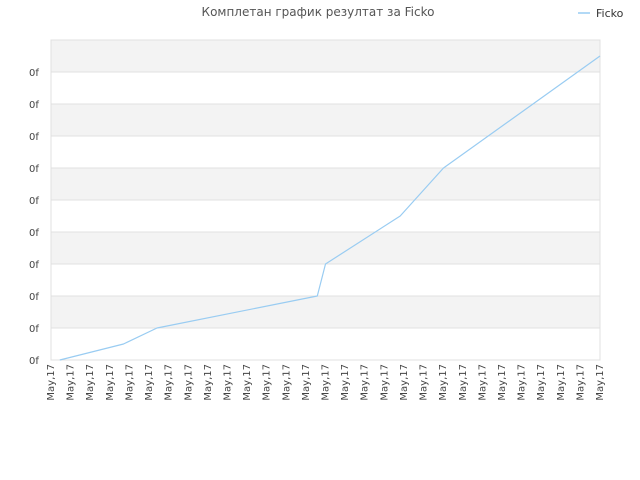 The image size is (640, 480). Describe the element at coordinates (610, 13) in the screenshot. I see `legend-label: Ficko` at that location.